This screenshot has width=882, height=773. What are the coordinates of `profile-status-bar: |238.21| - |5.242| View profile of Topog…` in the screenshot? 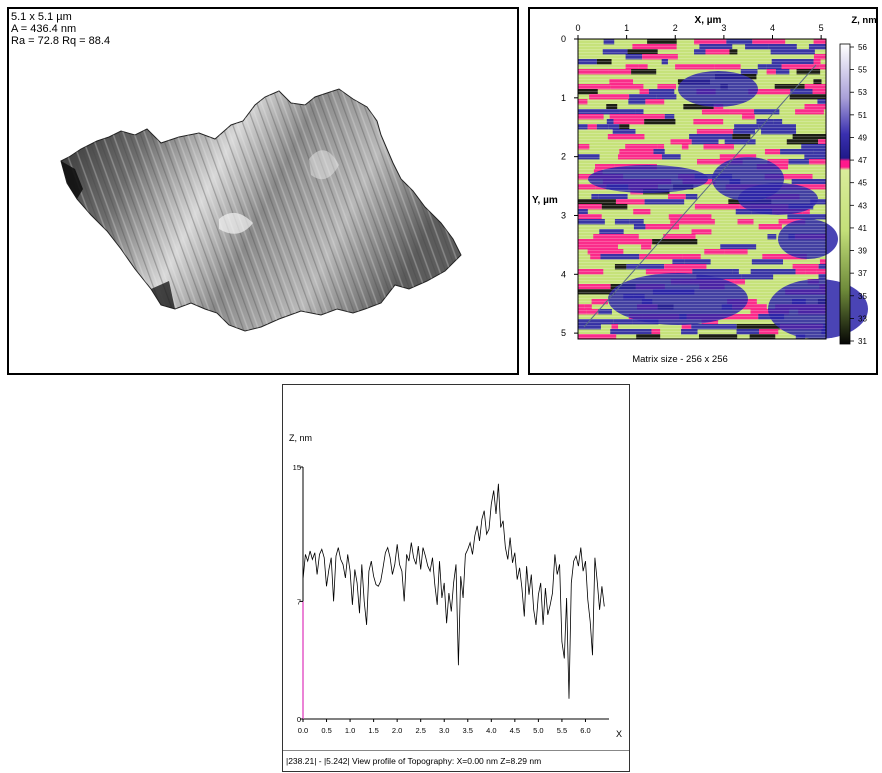 It's located at (456, 760).